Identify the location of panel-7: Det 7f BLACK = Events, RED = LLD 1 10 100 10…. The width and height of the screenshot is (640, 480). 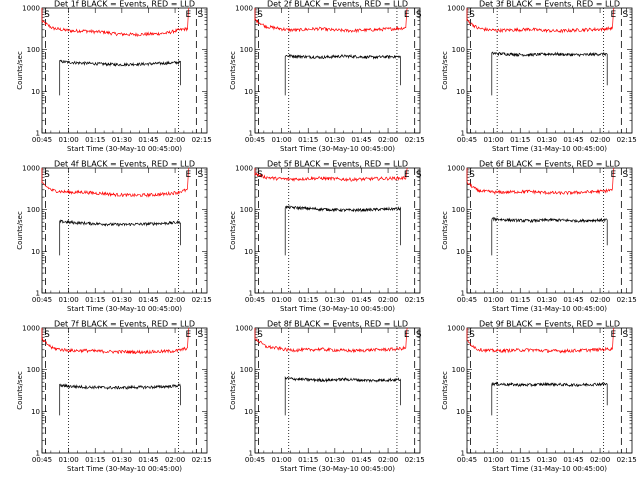
(114, 397).